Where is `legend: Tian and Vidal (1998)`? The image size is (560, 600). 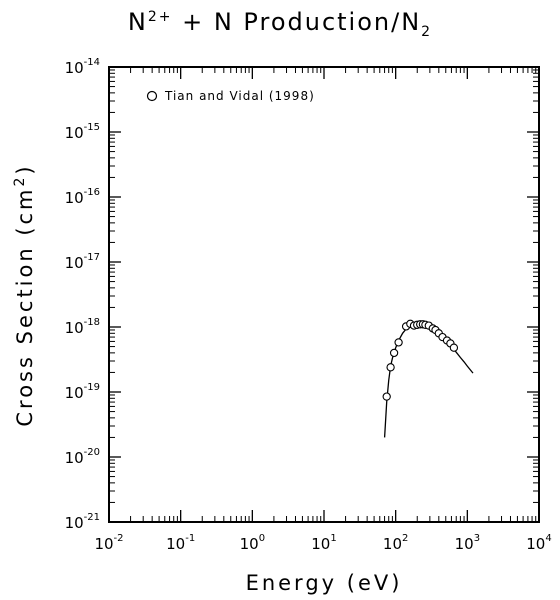 legend: Tian and Vidal (1998) is located at coordinates (230, 96).